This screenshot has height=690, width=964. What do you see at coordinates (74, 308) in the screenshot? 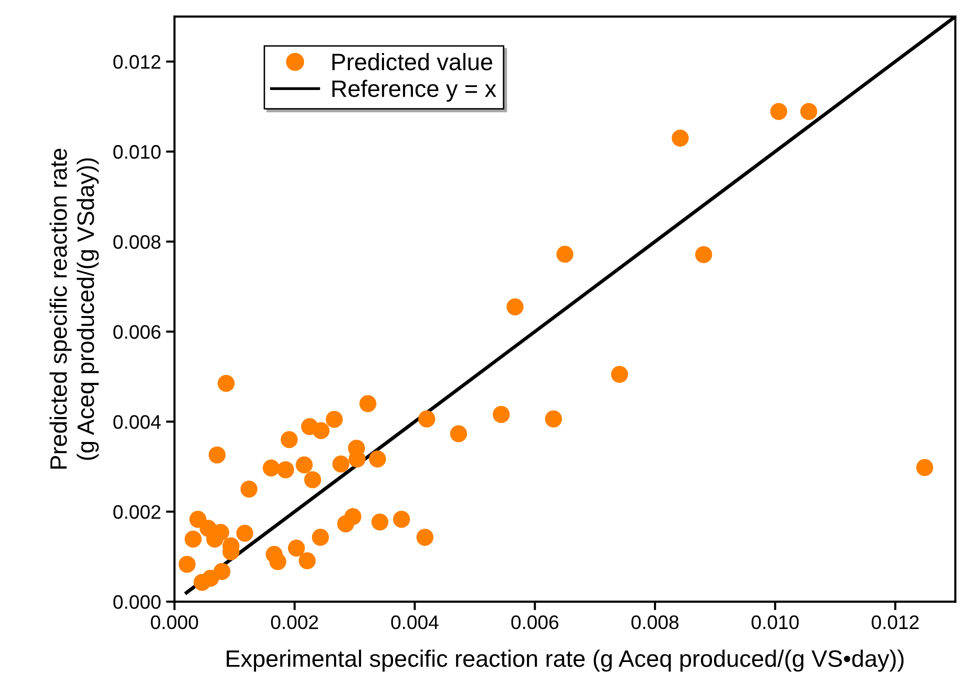
I see `y-axis-title: Predicted specific reaction rate (g Aceq produced/(g VSday))` at bounding box center [74, 308].